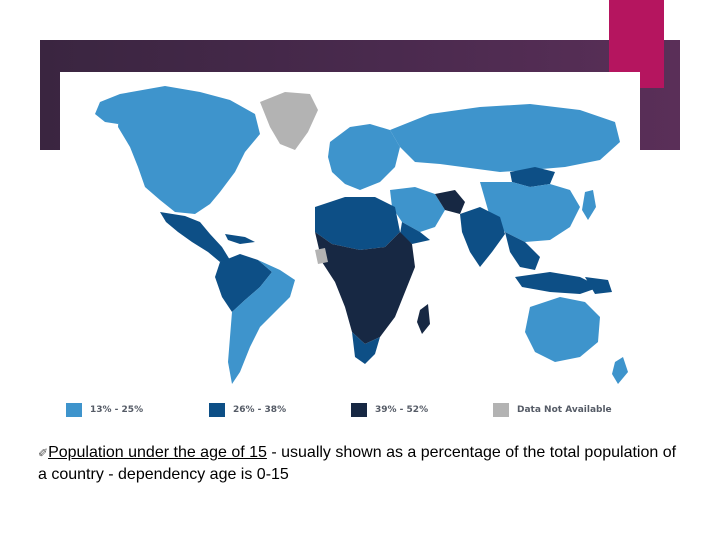  Describe the element at coordinates (532, 177) in the screenshot. I see `region-mongolia` at that location.